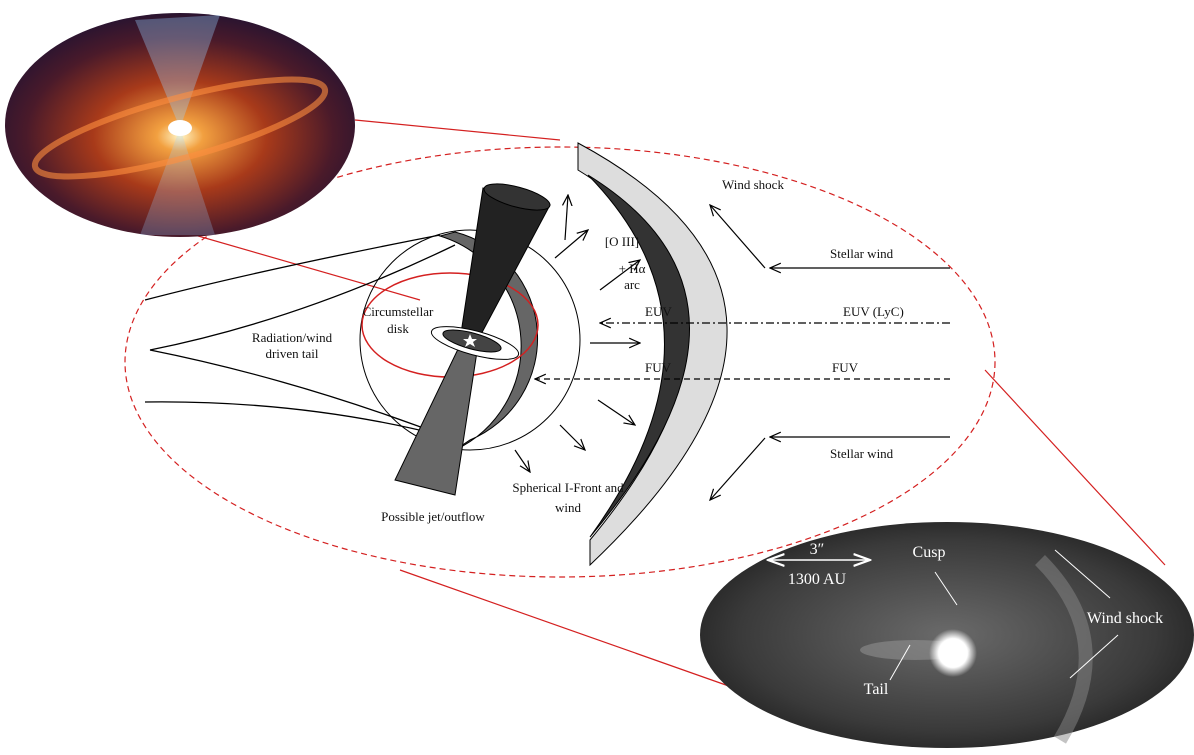 This screenshot has height=755, width=1194. What do you see at coordinates (732, 347) in the screenshot?
I see `arrows` at bounding box center [732, 347].